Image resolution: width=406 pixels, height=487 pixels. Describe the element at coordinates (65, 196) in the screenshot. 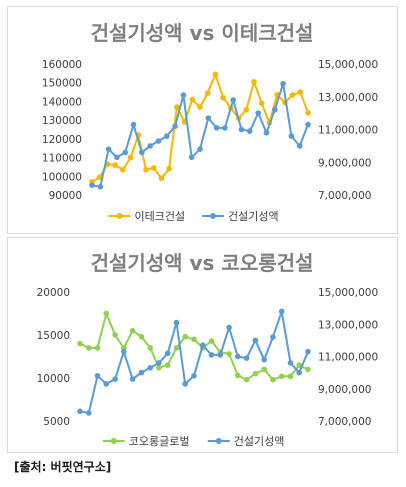

I see `y-left-tick-label: 90000` at that location.